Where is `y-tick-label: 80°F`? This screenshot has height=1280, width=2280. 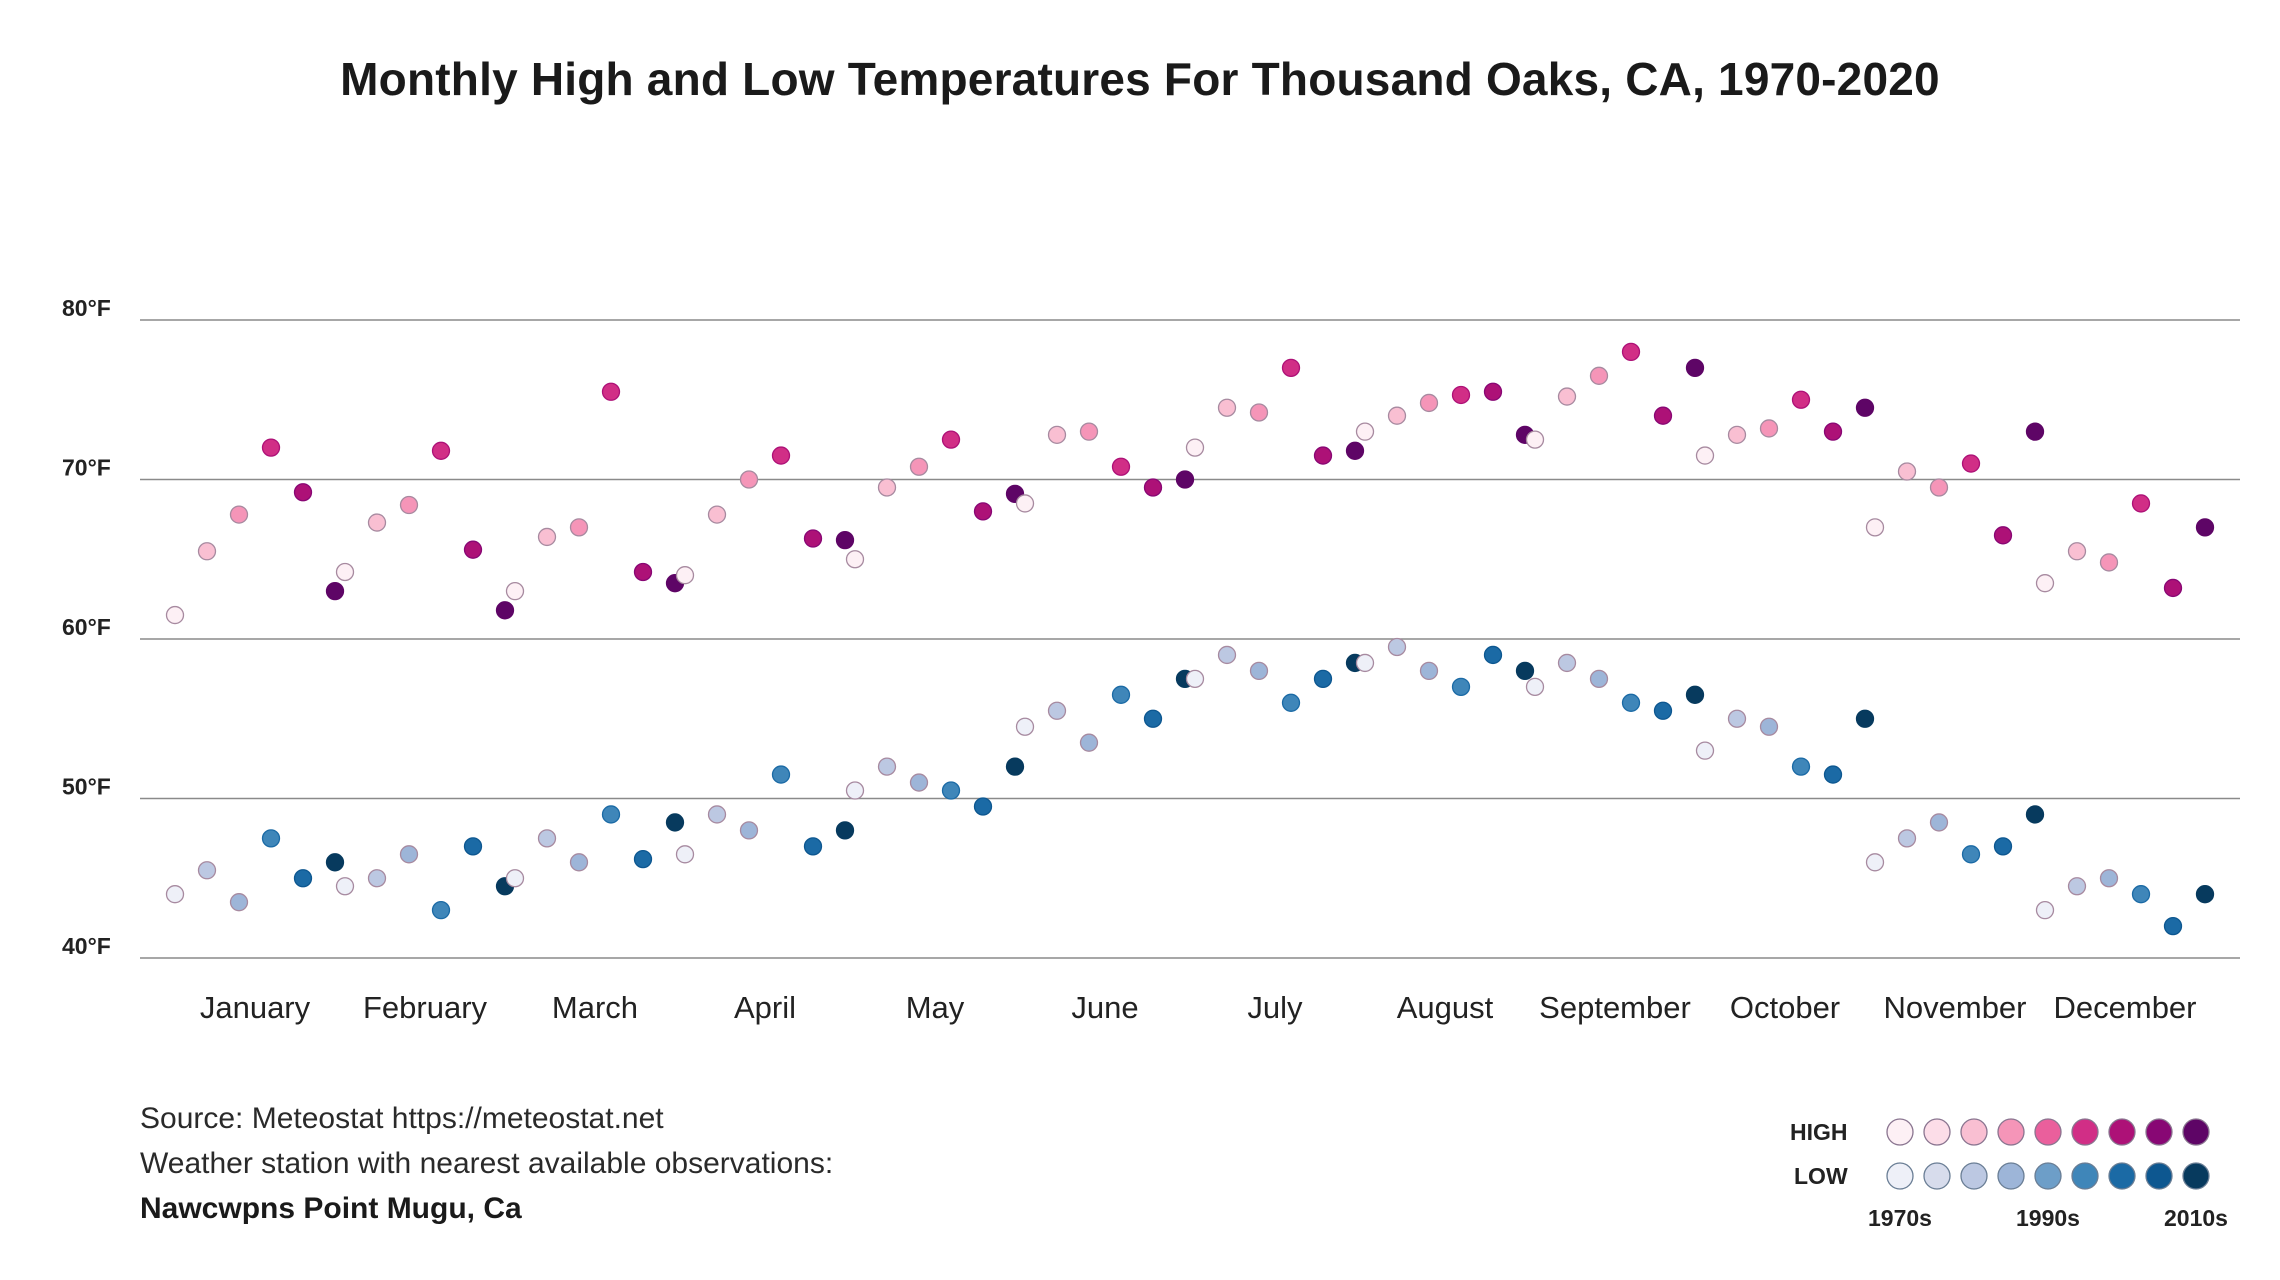
y-tick-label: 80°F is located at coordinates (86, 308).